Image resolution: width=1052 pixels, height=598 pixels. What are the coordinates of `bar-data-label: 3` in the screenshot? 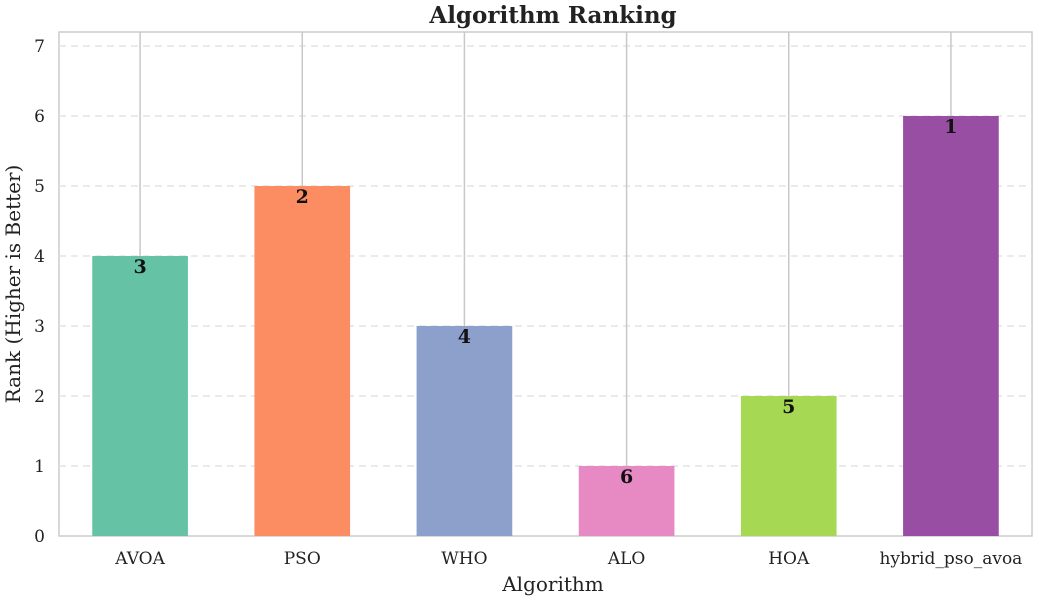 It's located at (139, 267).